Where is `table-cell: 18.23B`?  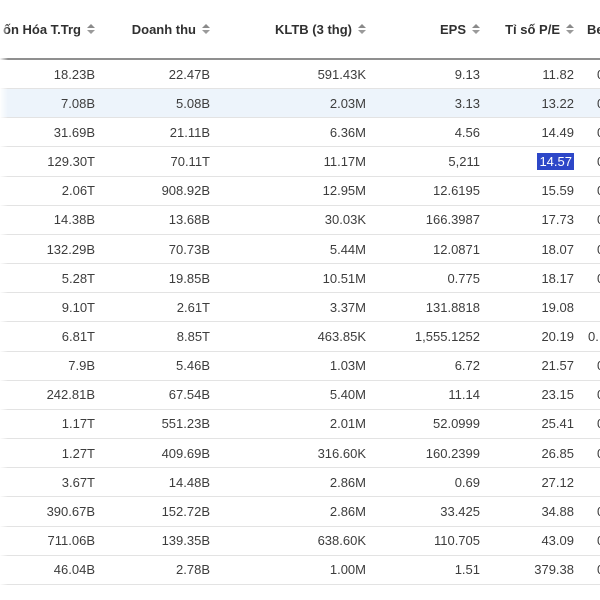 table-cell: 18.23B is located at coordinates (74, 74).